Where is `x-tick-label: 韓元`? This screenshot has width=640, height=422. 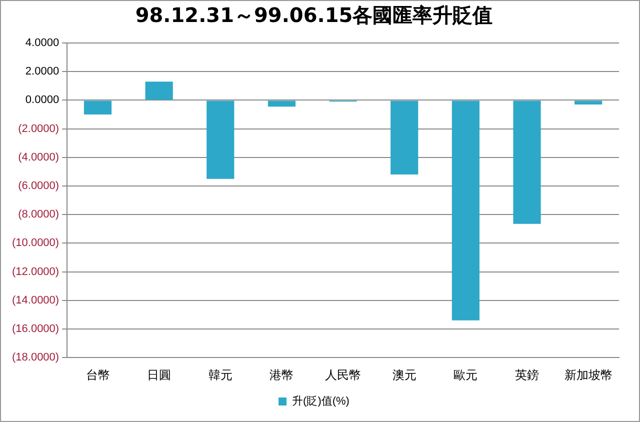
x-tick-label: 韓元 is located at coordinates (220, 375).